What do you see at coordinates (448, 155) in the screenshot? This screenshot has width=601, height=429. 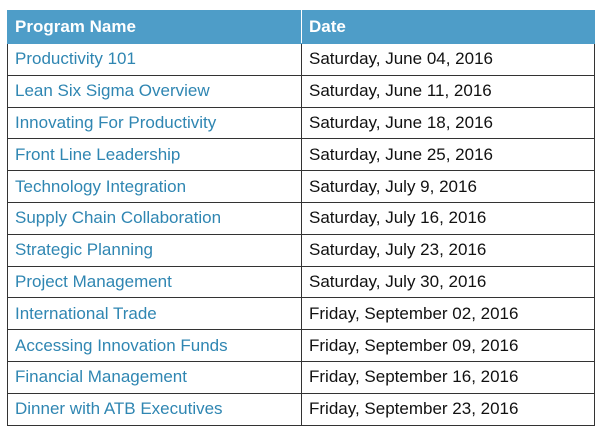 I see `program-date: Saturday, June 25, 2016` at bounding box center [448, 155].